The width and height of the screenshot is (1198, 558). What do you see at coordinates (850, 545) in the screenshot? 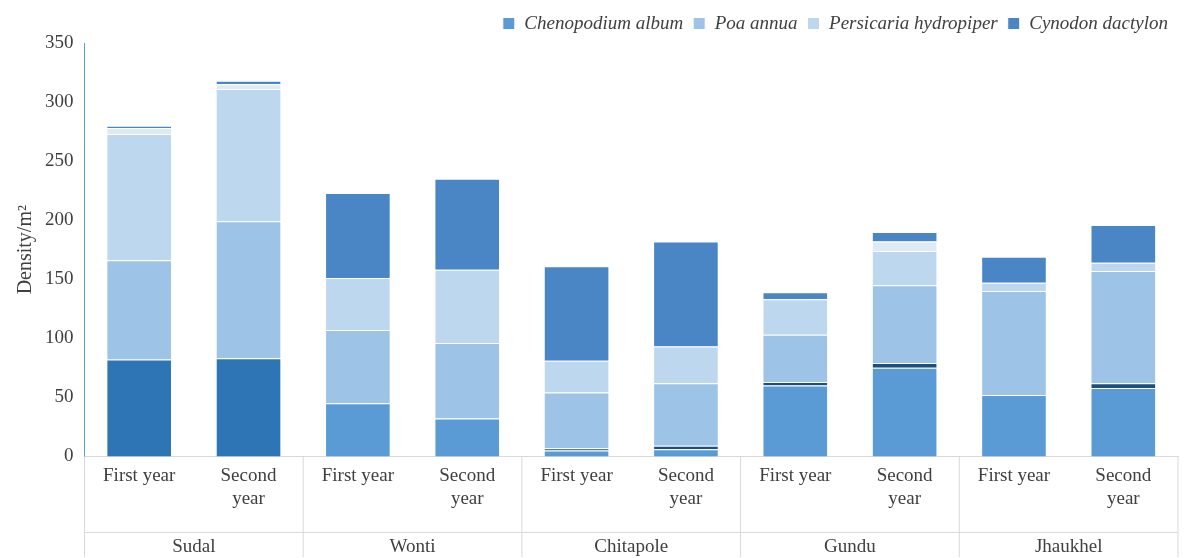
I see `text: Gundu` at bounding box center [850, 545].